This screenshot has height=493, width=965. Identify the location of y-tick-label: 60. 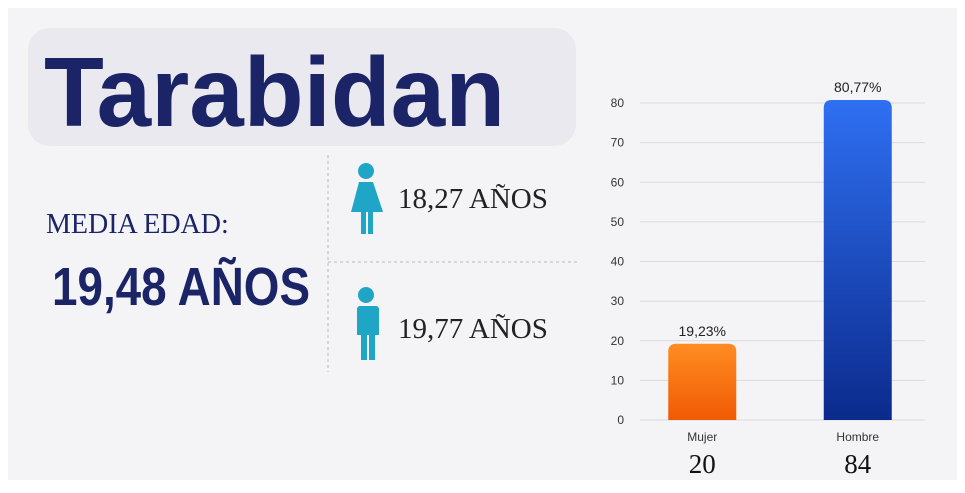
(618, 182).